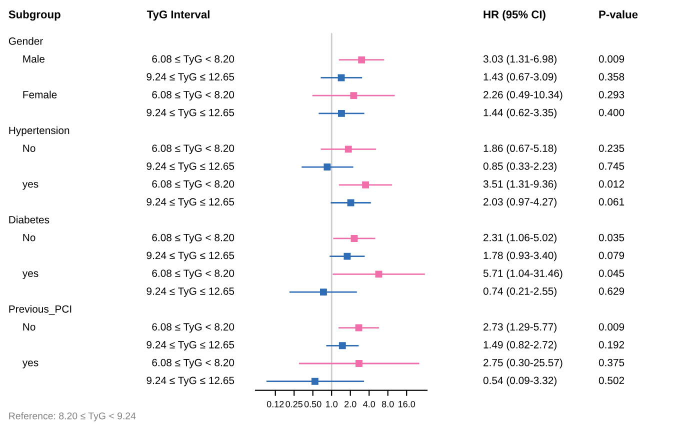  What do you see at coordinates (520, 149) in the screenshot?
I see `text: 1.86 (0.67-5.18)` at bounding box center [520, 149].